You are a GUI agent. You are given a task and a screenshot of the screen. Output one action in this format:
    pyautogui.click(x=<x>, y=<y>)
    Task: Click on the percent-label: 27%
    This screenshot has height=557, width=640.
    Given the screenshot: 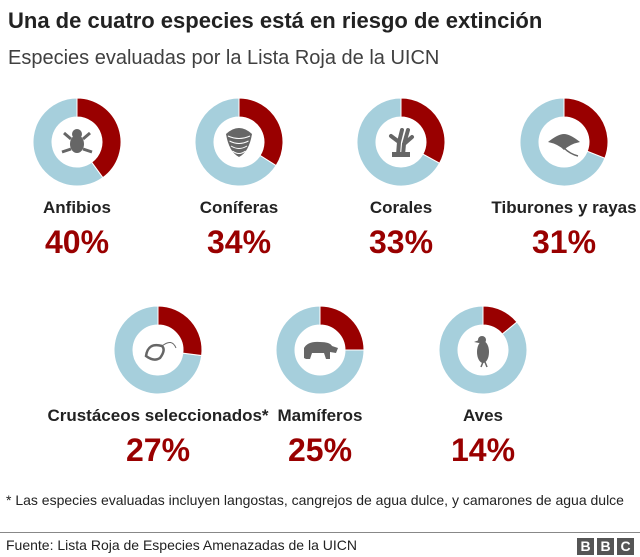 What is the action you would take?
    pyautogui.click(x=158, y=450)
    